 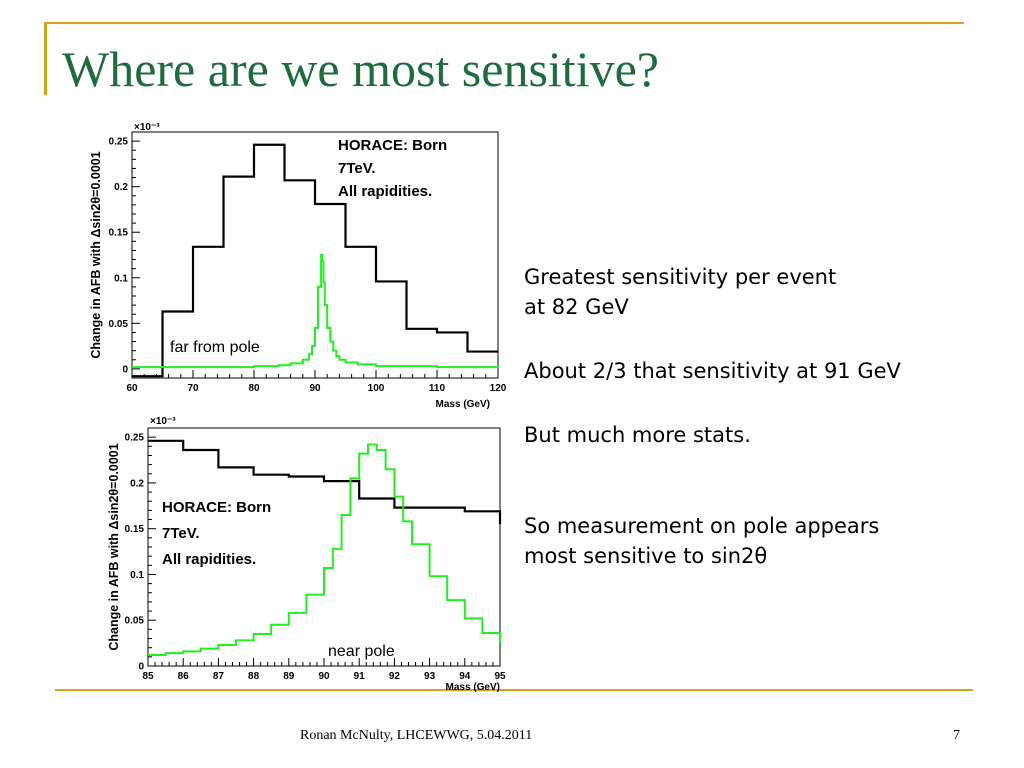 What do you see at coordinates (430, 676) in the screenshot?
I see `x-tick-label: 93` at bounding box center [430, 676].